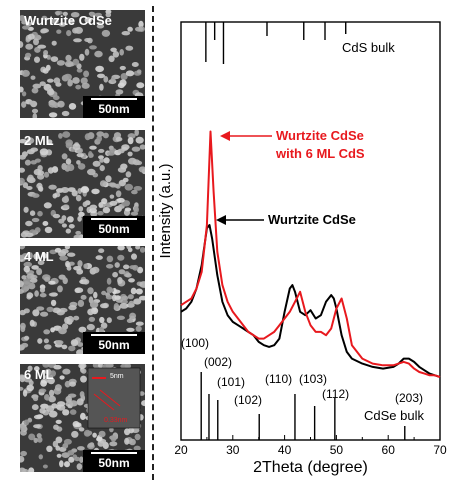 This screenshot has width=474, height=481. I want to click on tem-label: Wurtzite CdSe, so click(68, 20).